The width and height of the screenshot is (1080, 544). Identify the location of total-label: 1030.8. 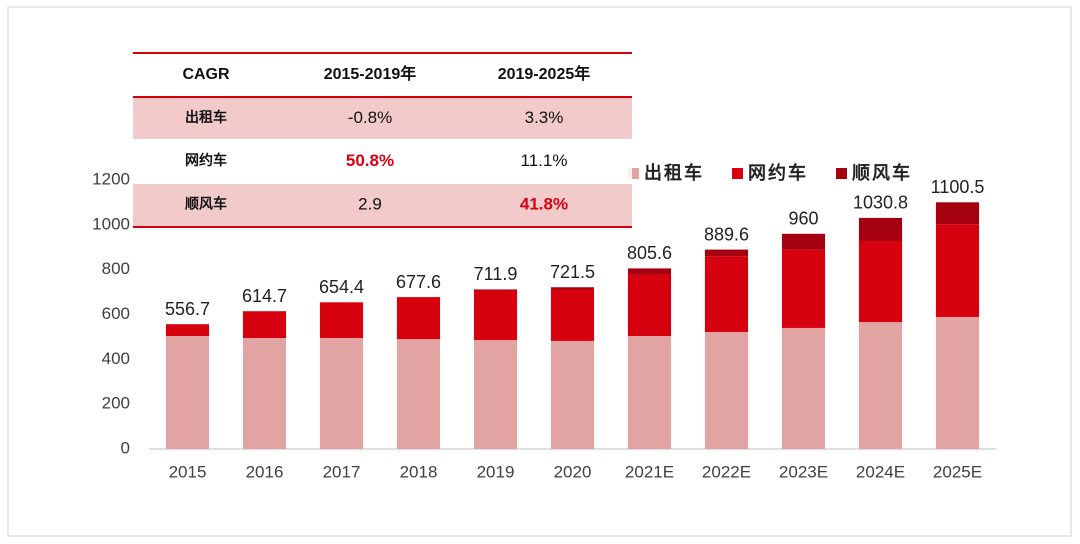
(880, 203).